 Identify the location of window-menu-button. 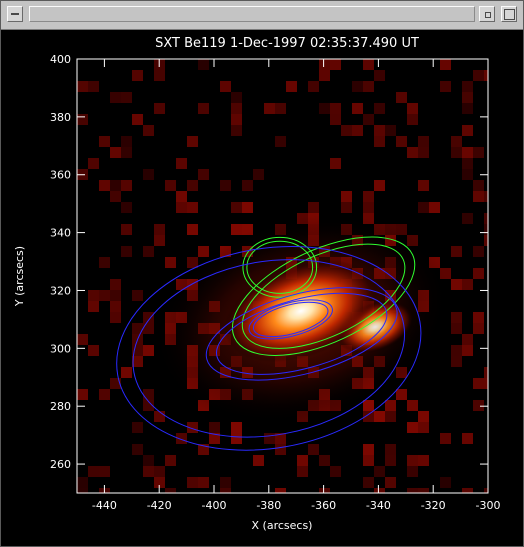
(15, 14).